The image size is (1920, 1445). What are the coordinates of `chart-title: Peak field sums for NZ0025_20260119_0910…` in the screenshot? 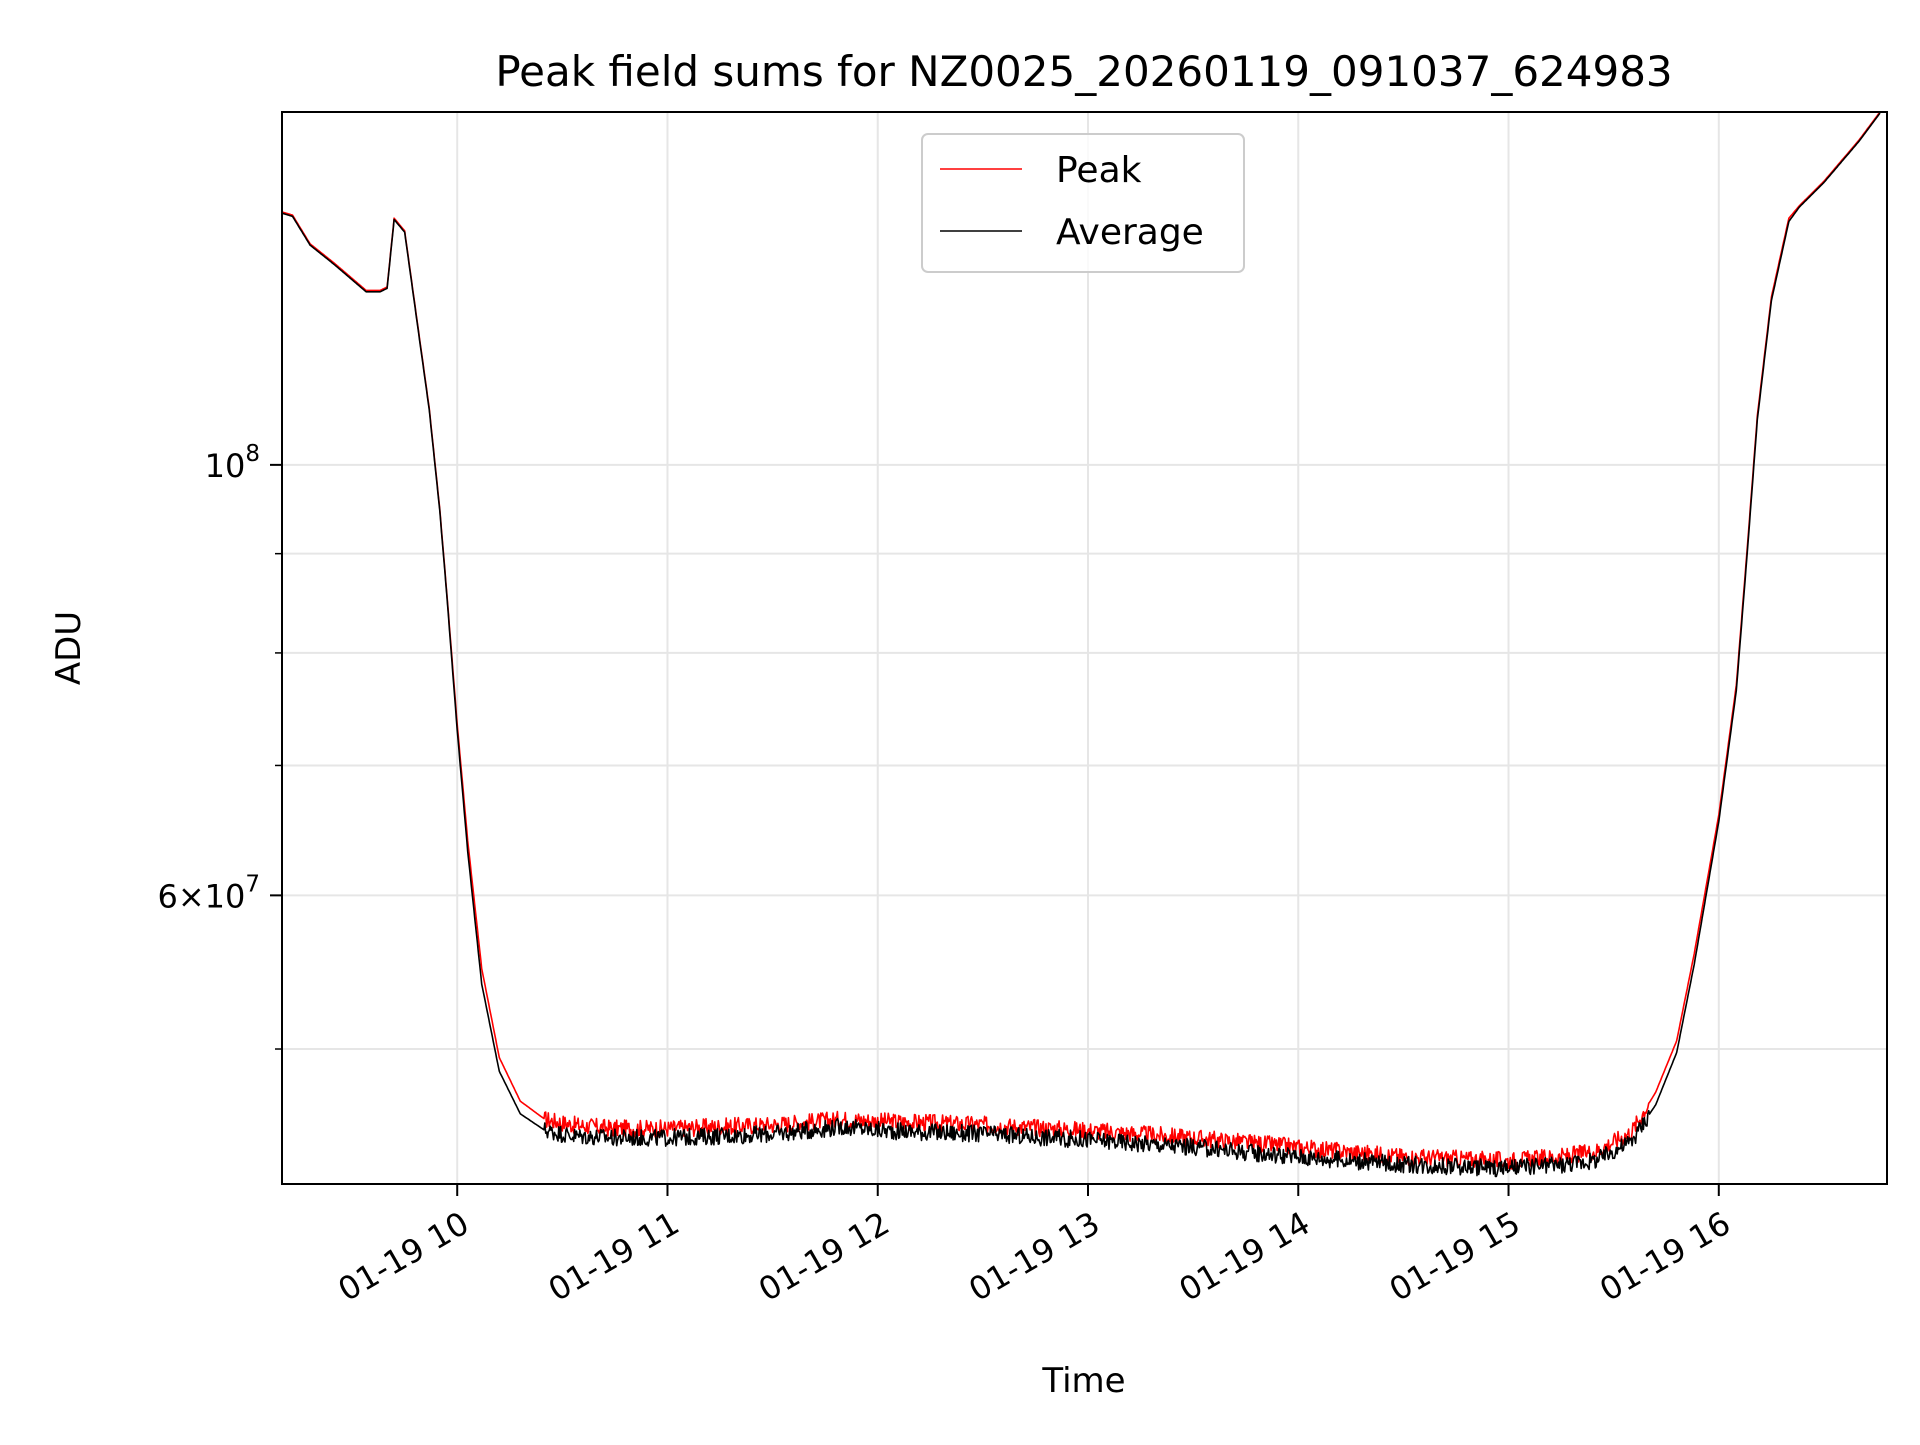 It's located at (1083, 71).